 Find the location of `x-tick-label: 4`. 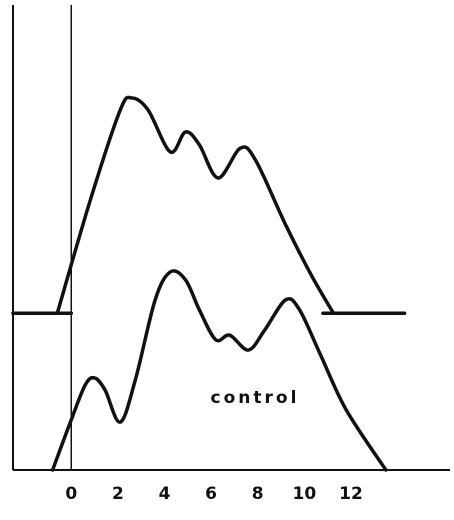

x-tick-label: 4 is located at coordinates (165, 494).